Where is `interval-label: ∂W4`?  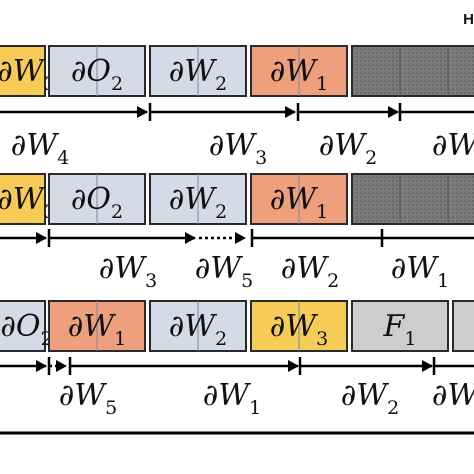
interval-label: ∂W4 is located at coordinates (40, 148).